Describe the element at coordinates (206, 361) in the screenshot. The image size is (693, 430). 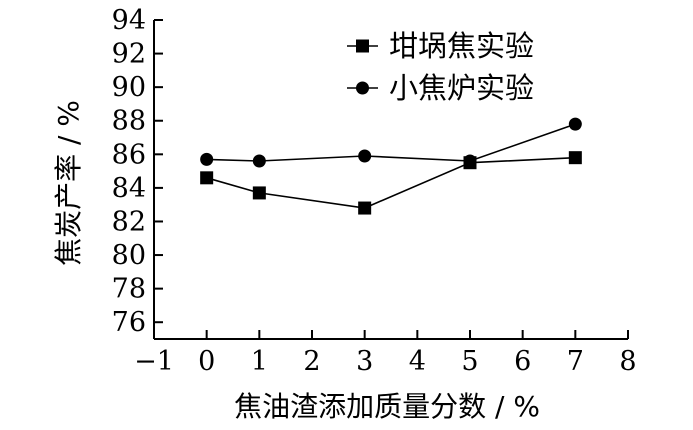
I see `x-tick-label: 0` at that location.